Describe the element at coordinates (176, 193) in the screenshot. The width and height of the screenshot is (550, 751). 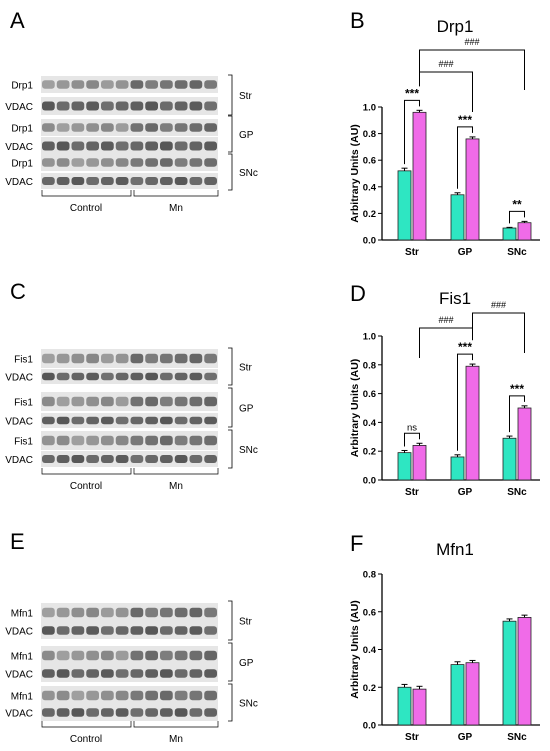
I see `group-bracket-mn` at that location.